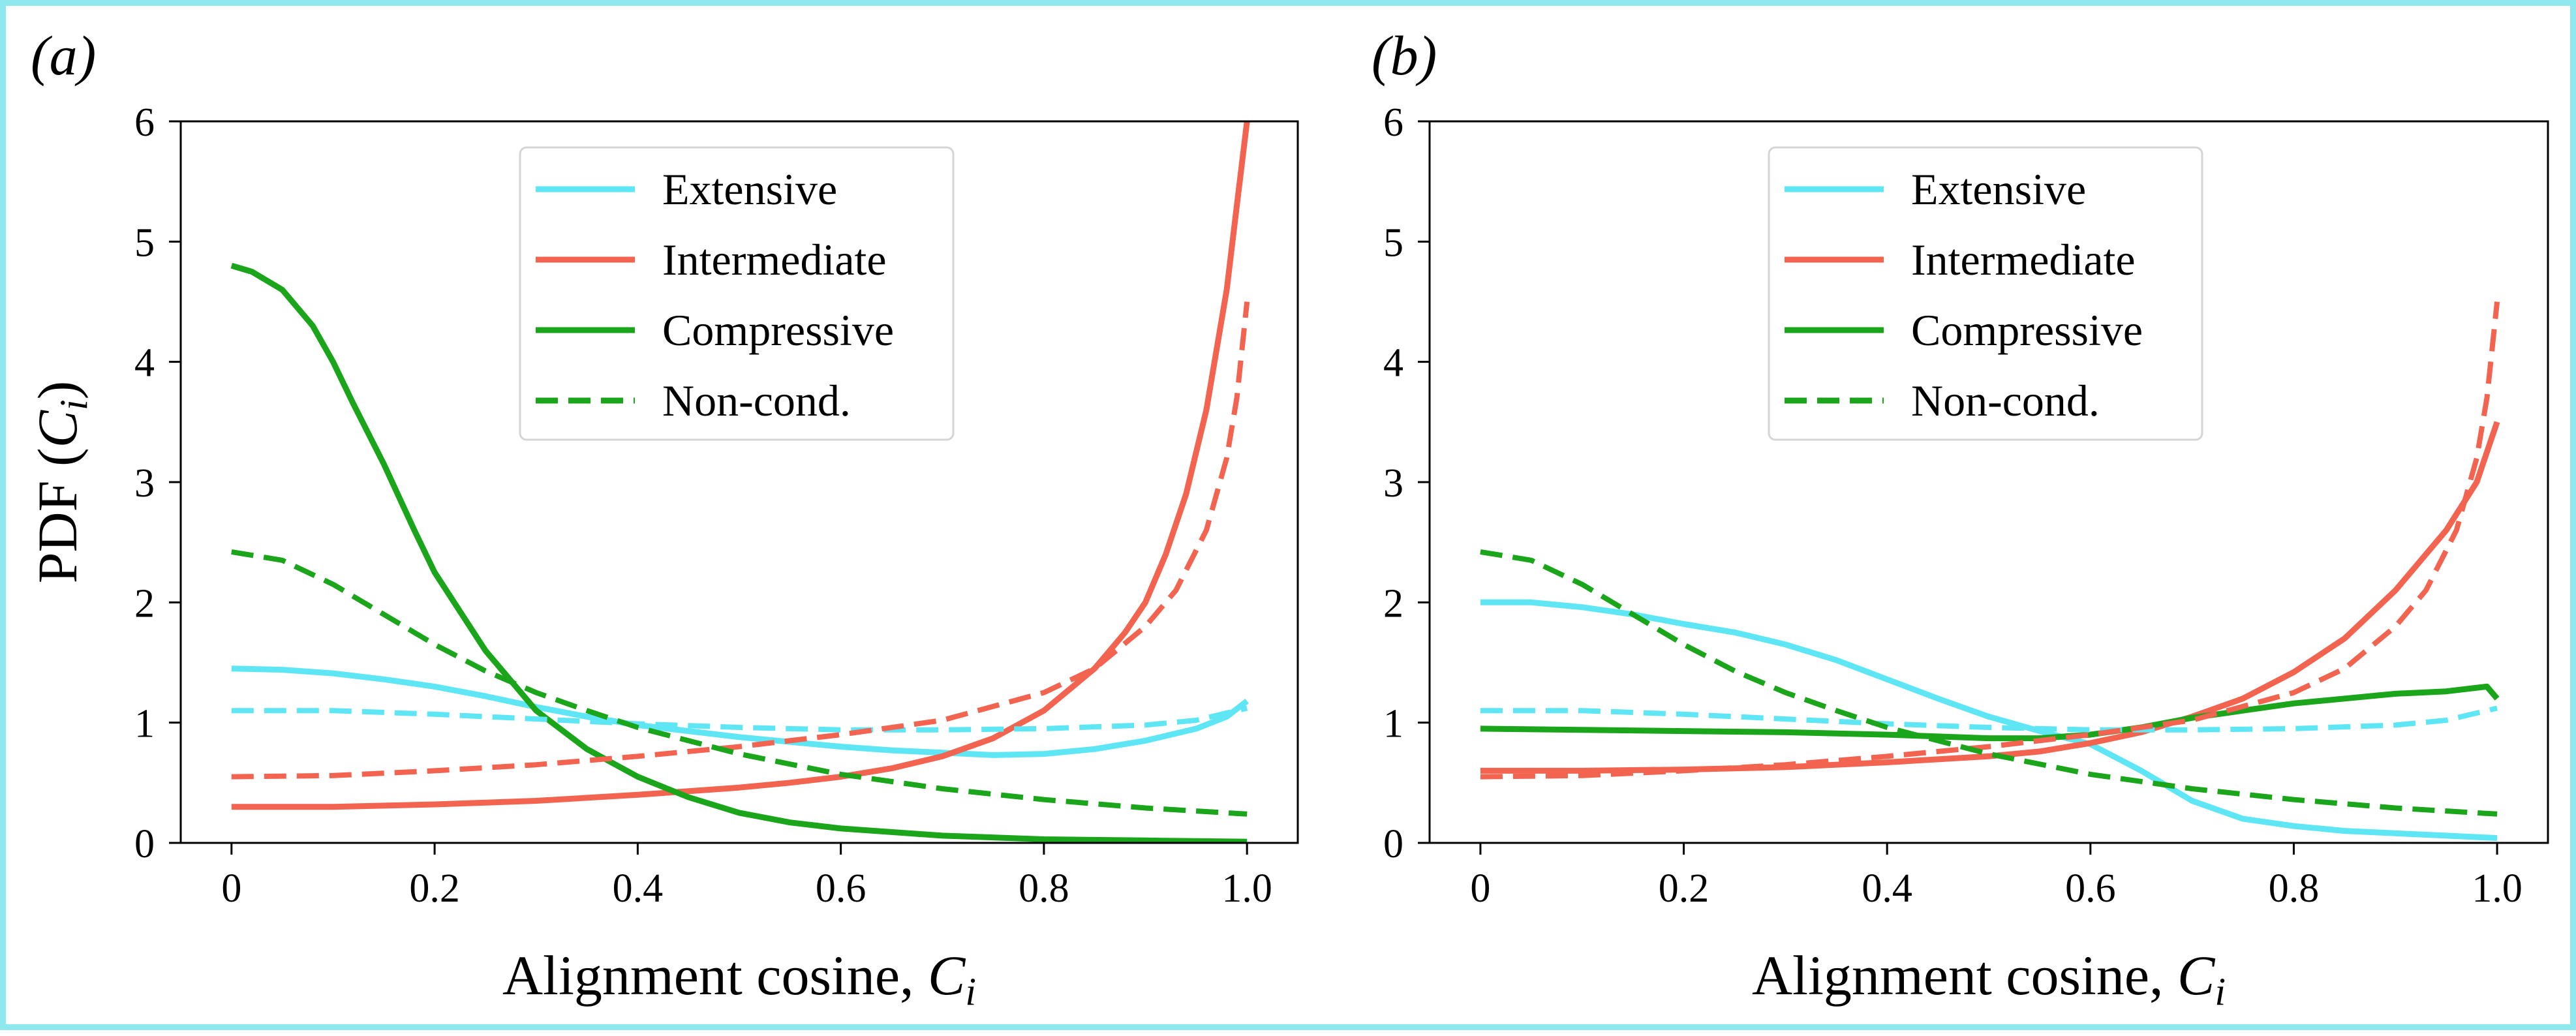 Image resolution: width=2576 pixels, height=1036 pixels. I want to click on y-axis-title: PDF (Ci), so click(60, 482).